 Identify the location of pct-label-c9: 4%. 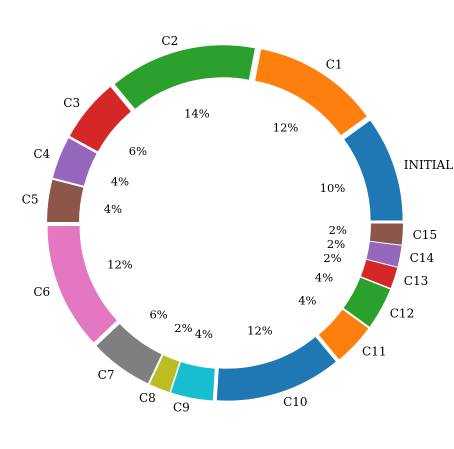
(204, 334).